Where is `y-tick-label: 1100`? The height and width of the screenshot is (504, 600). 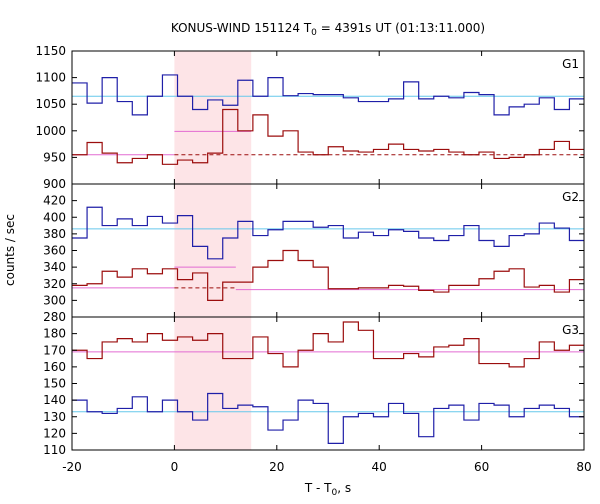 y-tick-label: 1100 is located at coordinates (50, 78).